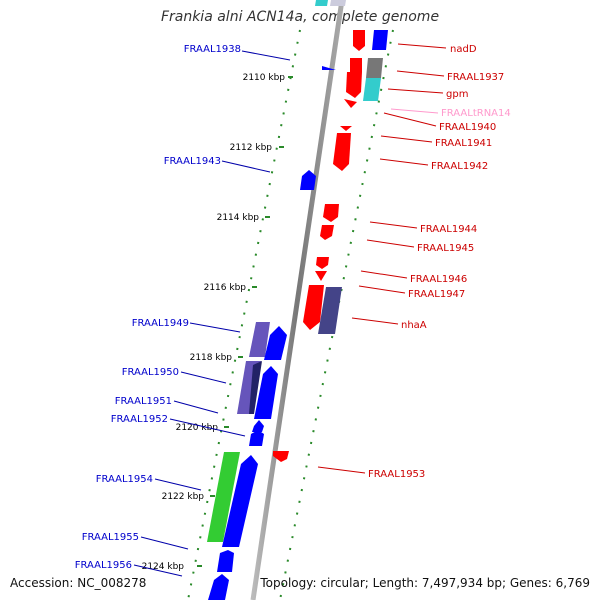  What do you see at coordinates (225, 561) in the screenshot?
I see `gene-feature-FRAAL1955` at bounding box center [225, 561].